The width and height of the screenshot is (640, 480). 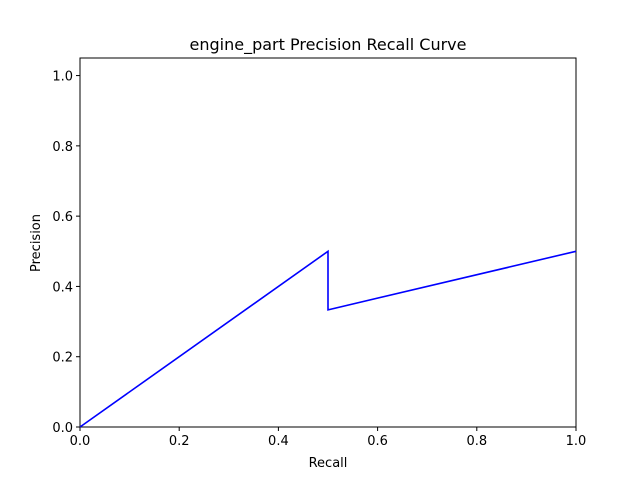 I want to click on y-tick-label: 0.2, so click(x=62, y=358).